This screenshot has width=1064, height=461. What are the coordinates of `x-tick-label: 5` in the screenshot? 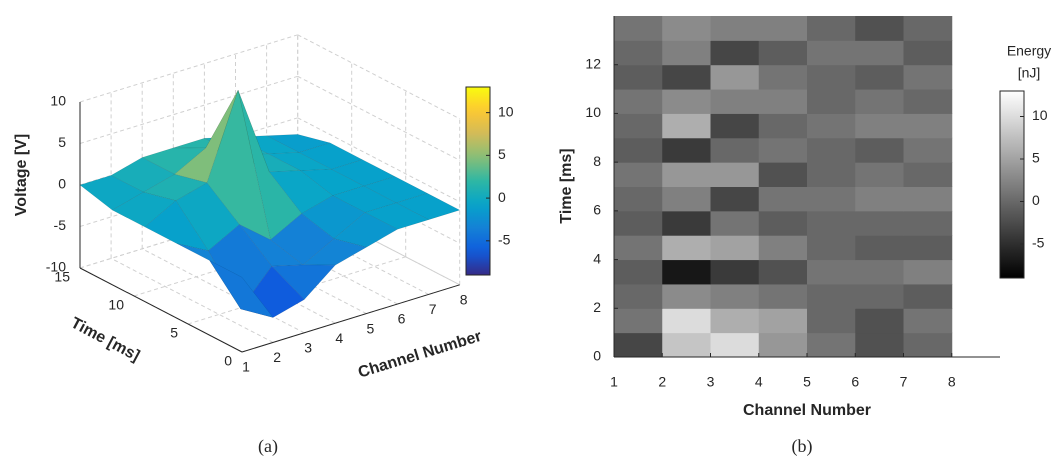 It's located at (371, 328).